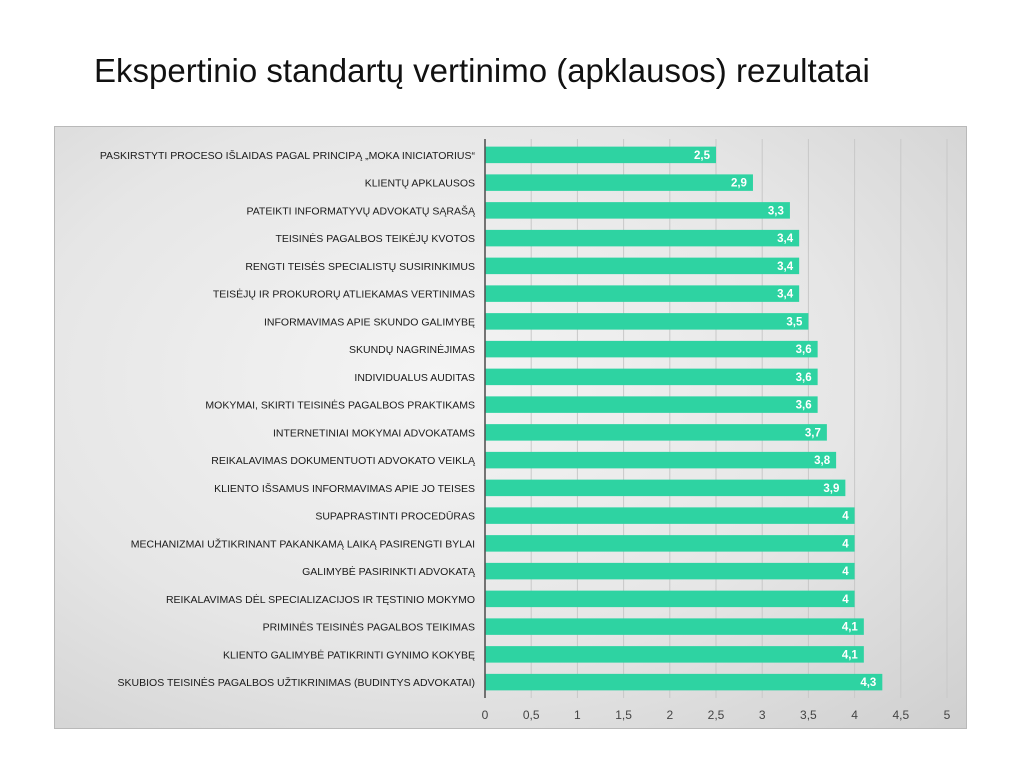  Describe the element at coordinates (623, 715) in the screenshot. I see `x-tick-label: 1,5` at that location.